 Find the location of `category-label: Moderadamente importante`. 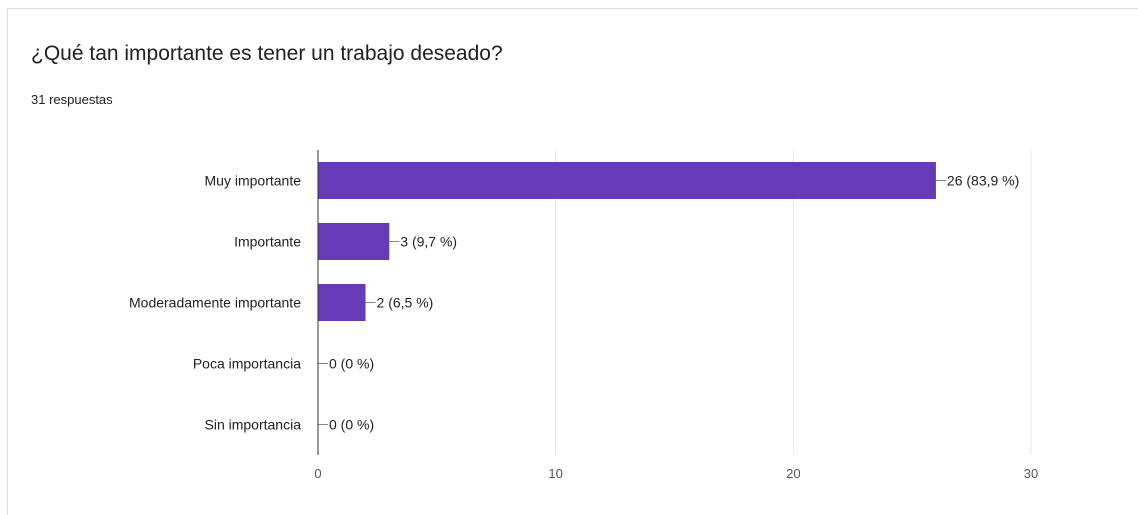

category-label: Moderadamente importante is located at coordinates (215, 303).